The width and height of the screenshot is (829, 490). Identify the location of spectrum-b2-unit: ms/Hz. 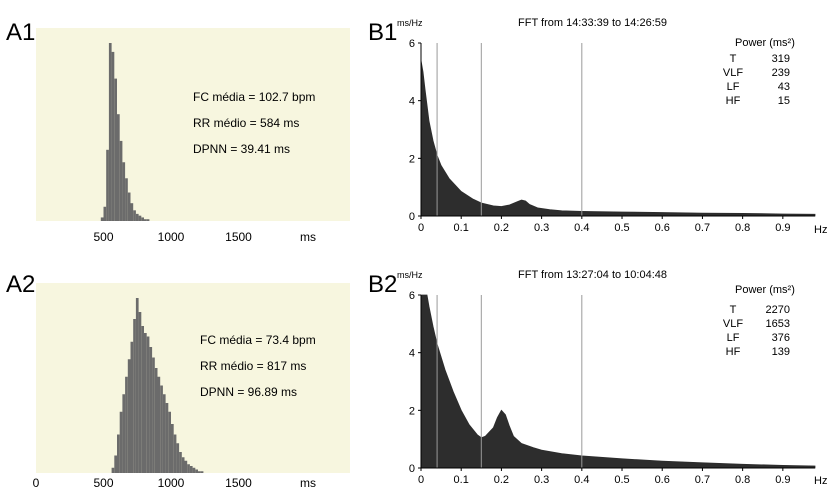
(410, 275).